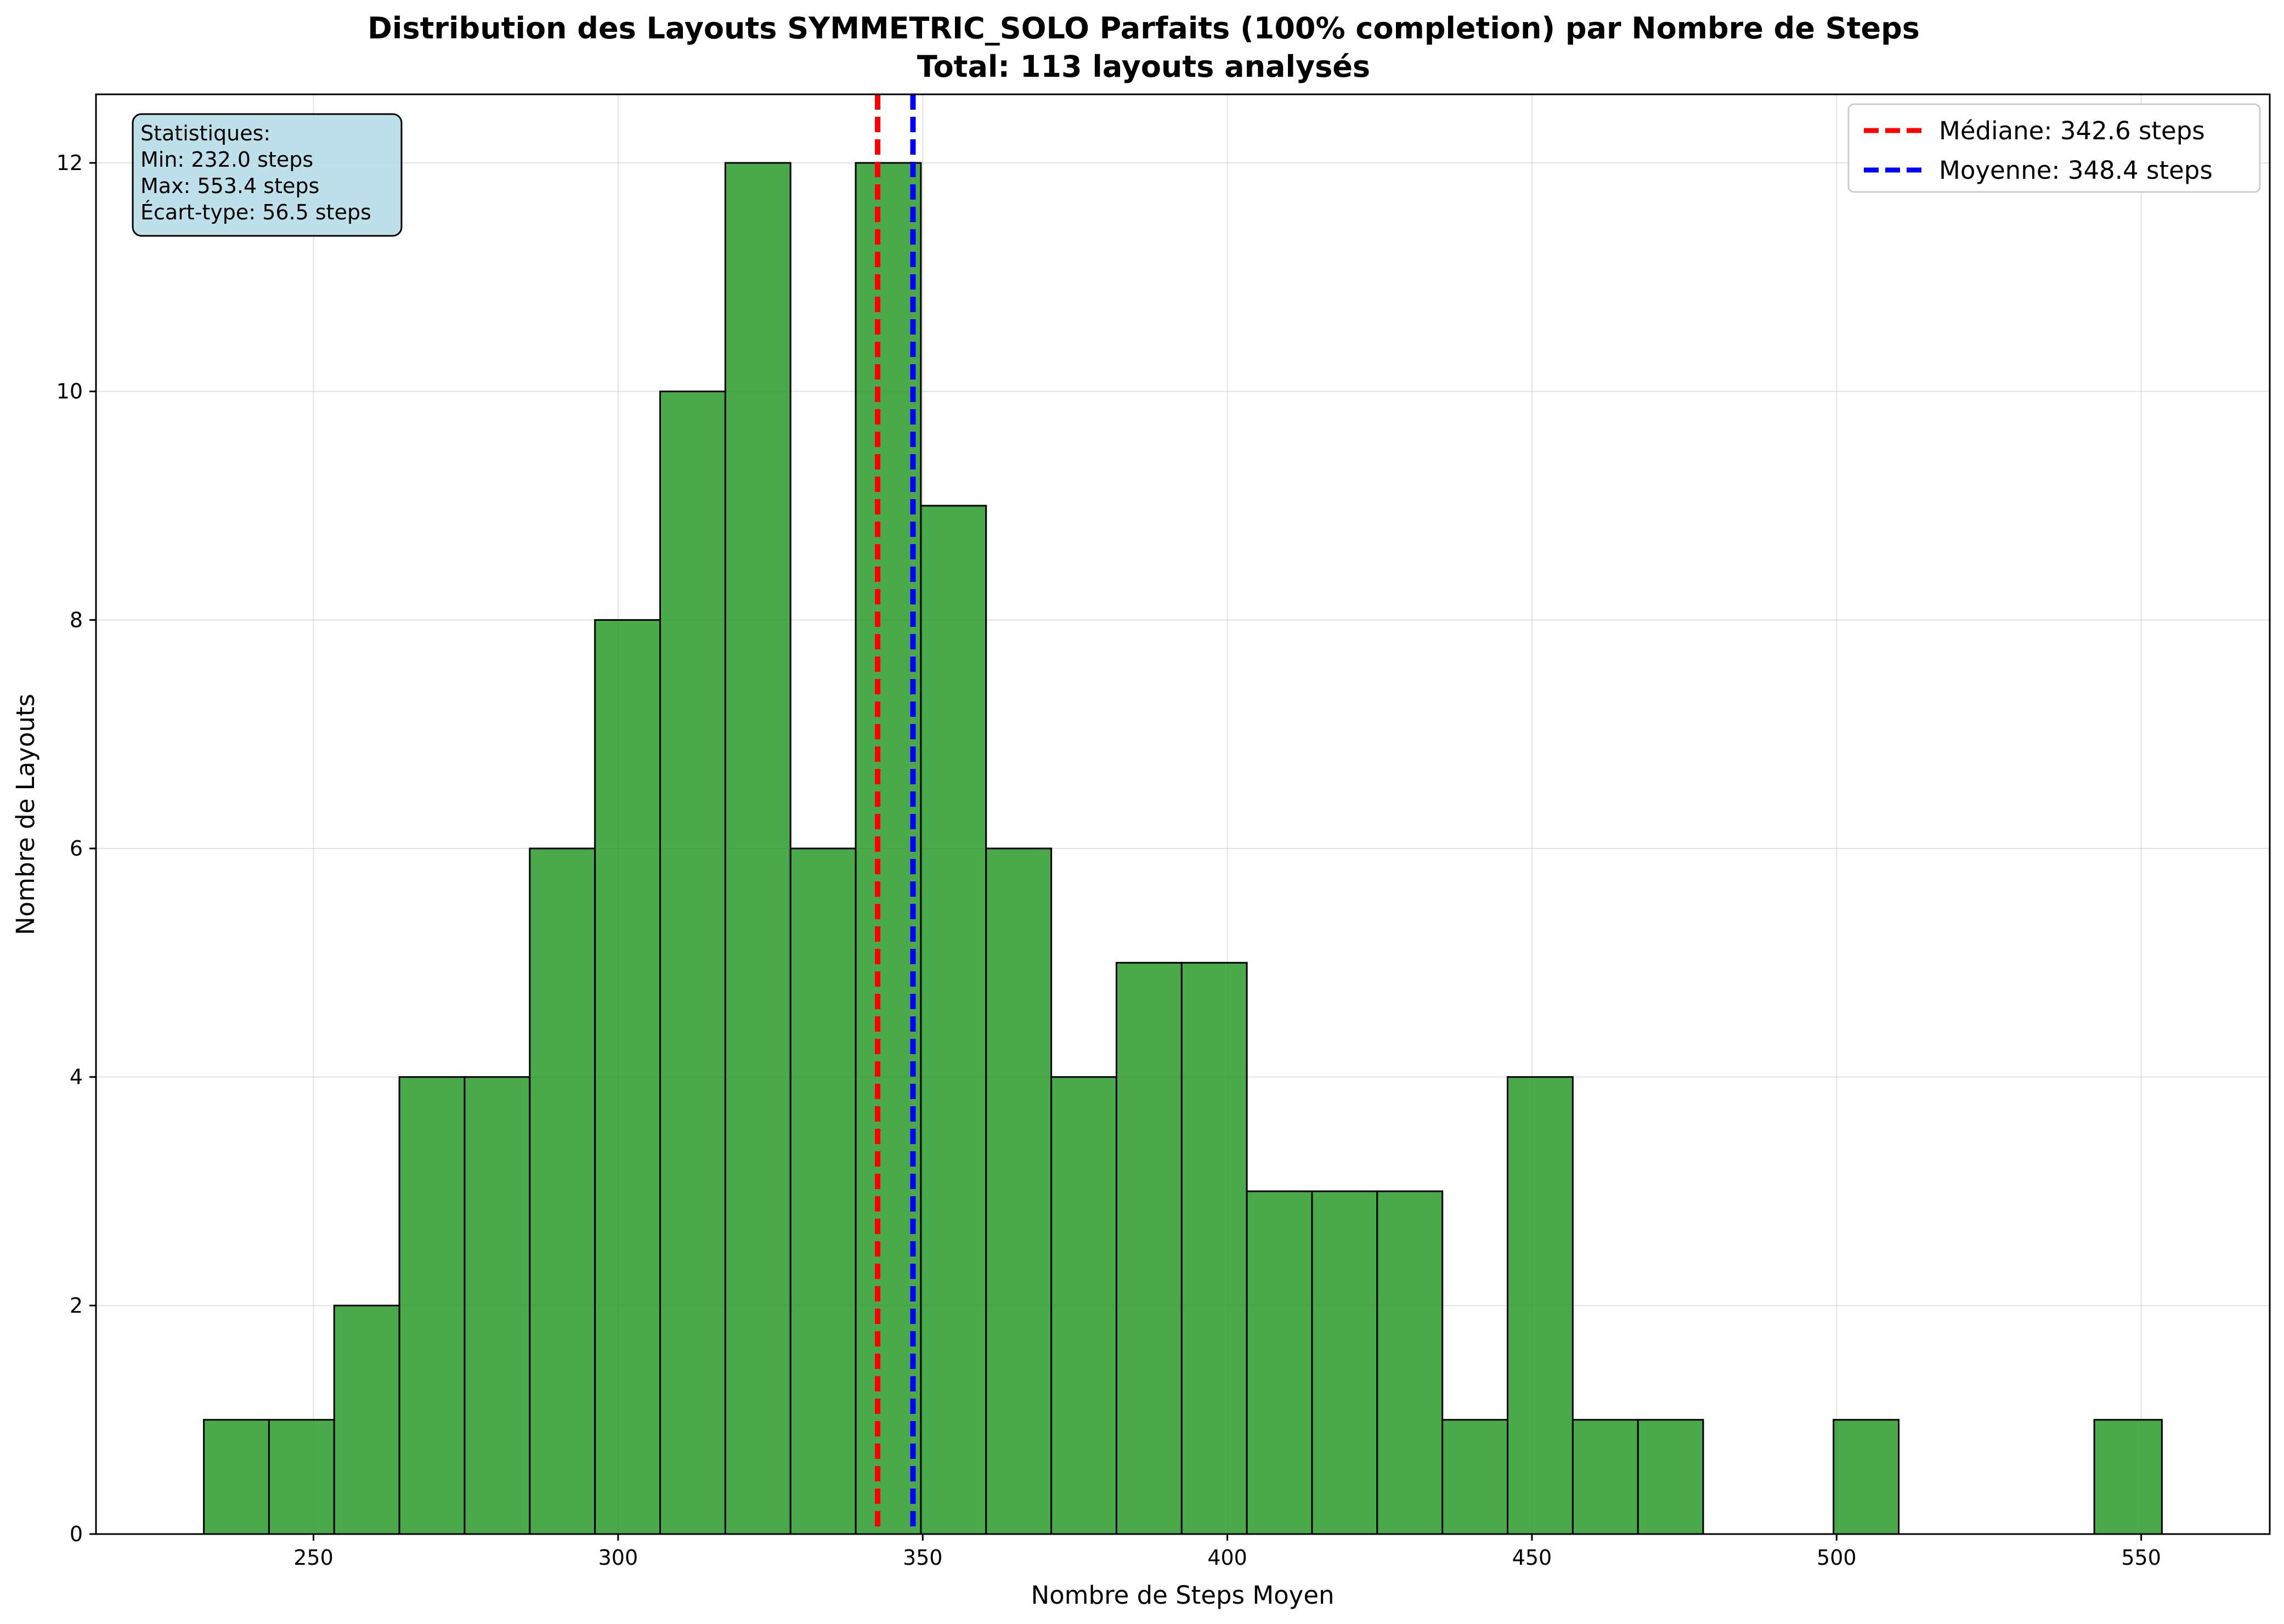 This screenshot has width=2284, height=1624. Describe the element at coordinates (76, 1077) in the screenshot. I see `y-tick-label-2: 4` at that location.